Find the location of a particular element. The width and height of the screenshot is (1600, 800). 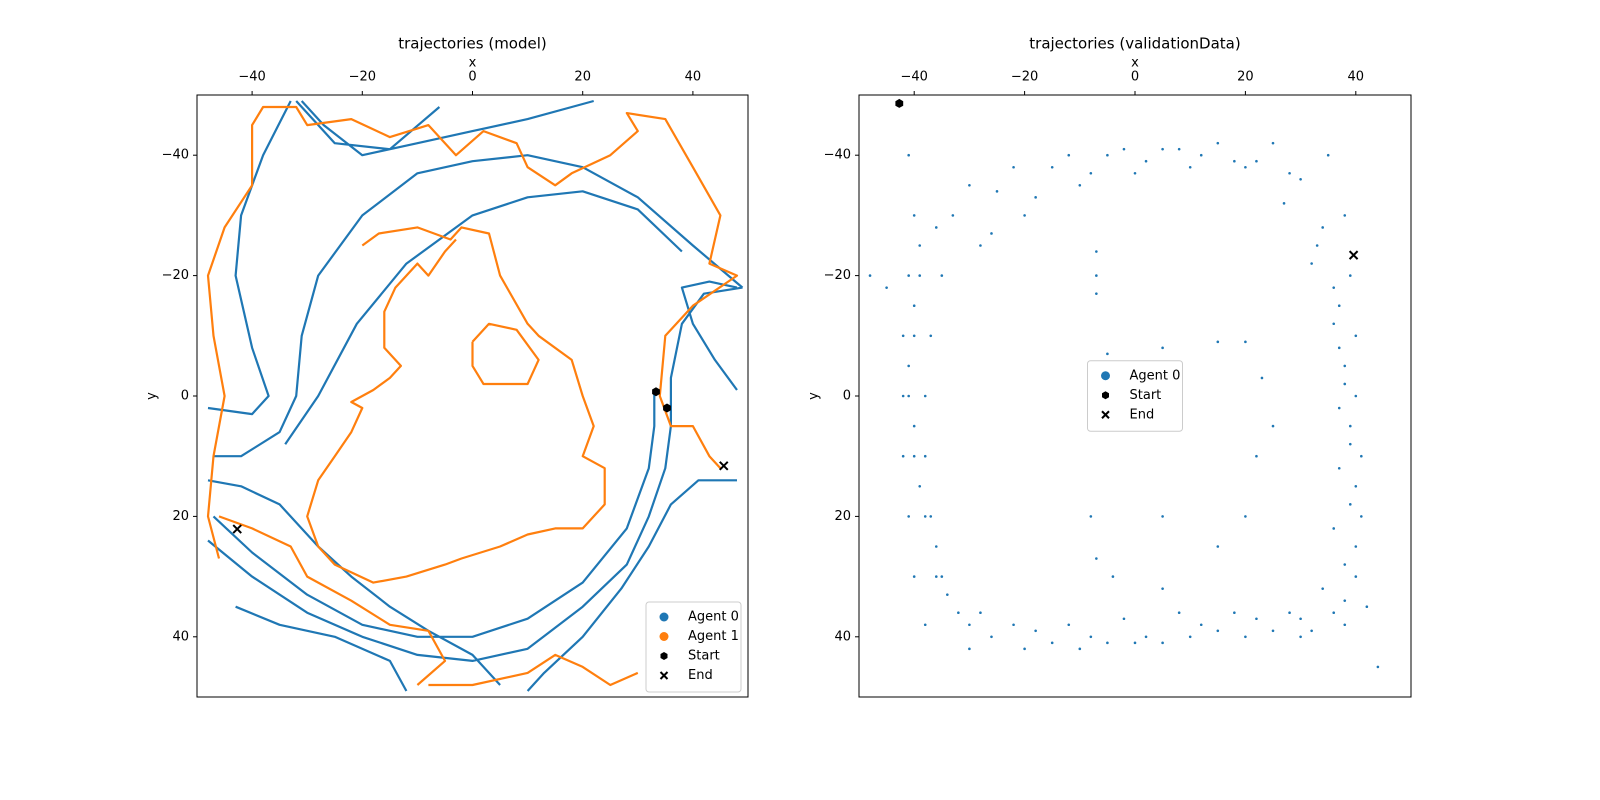

x-tick-label: 40 is located at coordinates (1356, 77).